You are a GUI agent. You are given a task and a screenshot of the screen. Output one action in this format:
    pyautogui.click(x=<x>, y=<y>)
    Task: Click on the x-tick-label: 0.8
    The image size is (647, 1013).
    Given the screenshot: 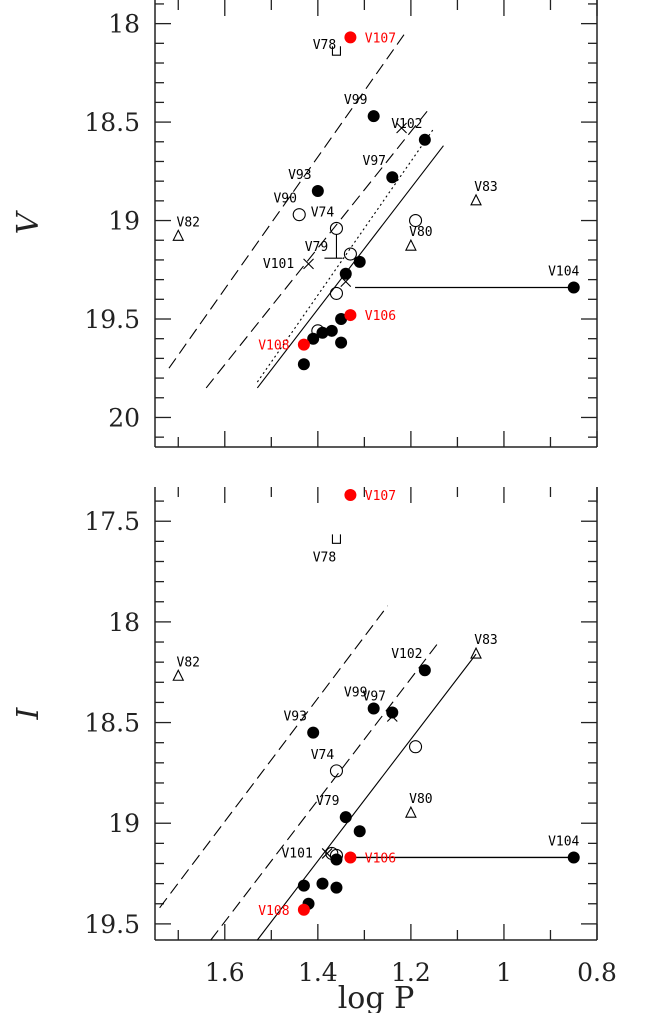 What is the action you would take?
    pyautogui.click(x=597, y=972)
    